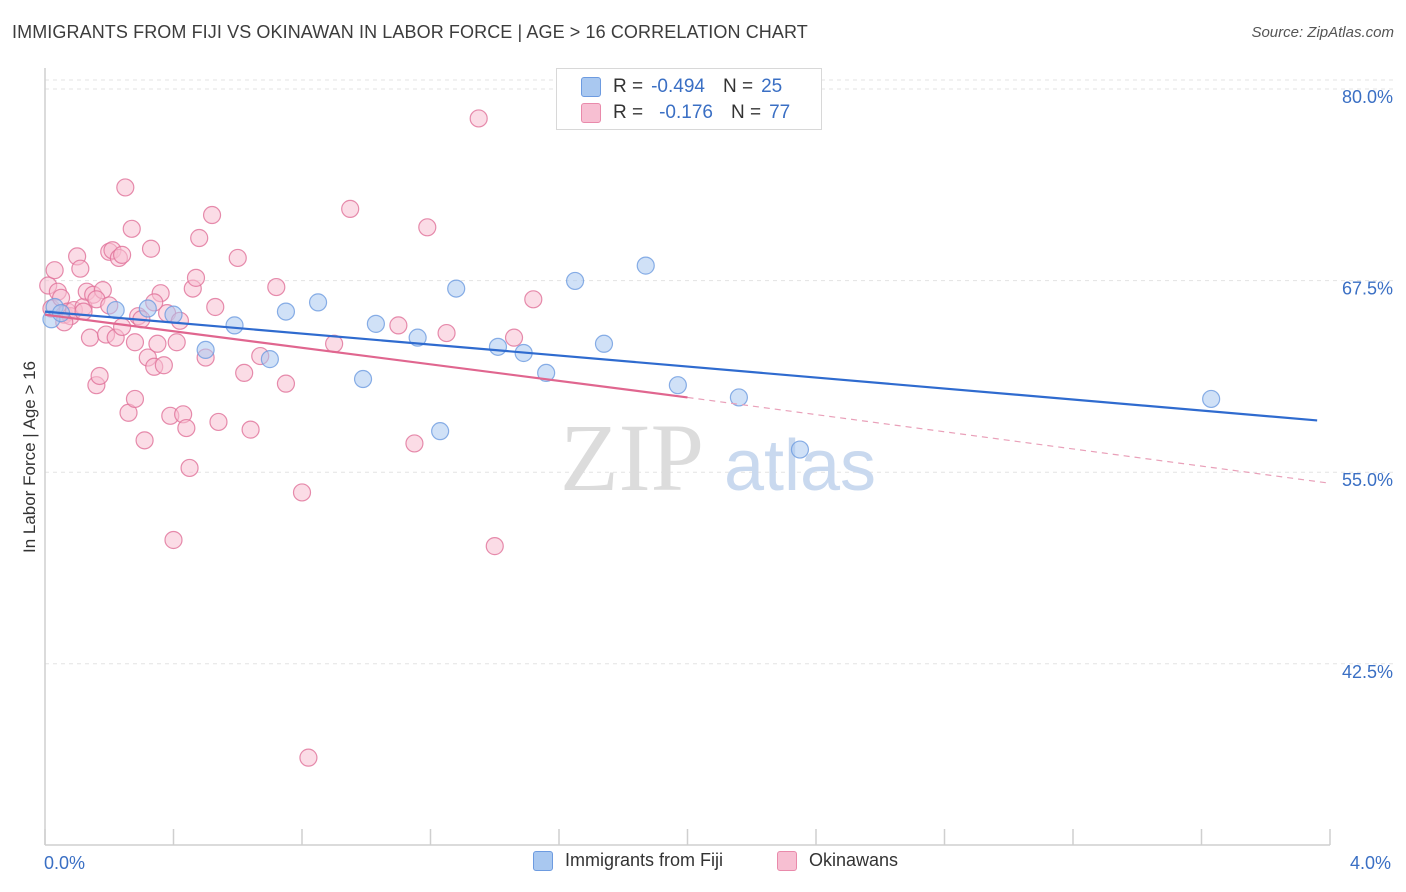  I want to click on y-tick-label: 55.0%, so click(1367, 480).